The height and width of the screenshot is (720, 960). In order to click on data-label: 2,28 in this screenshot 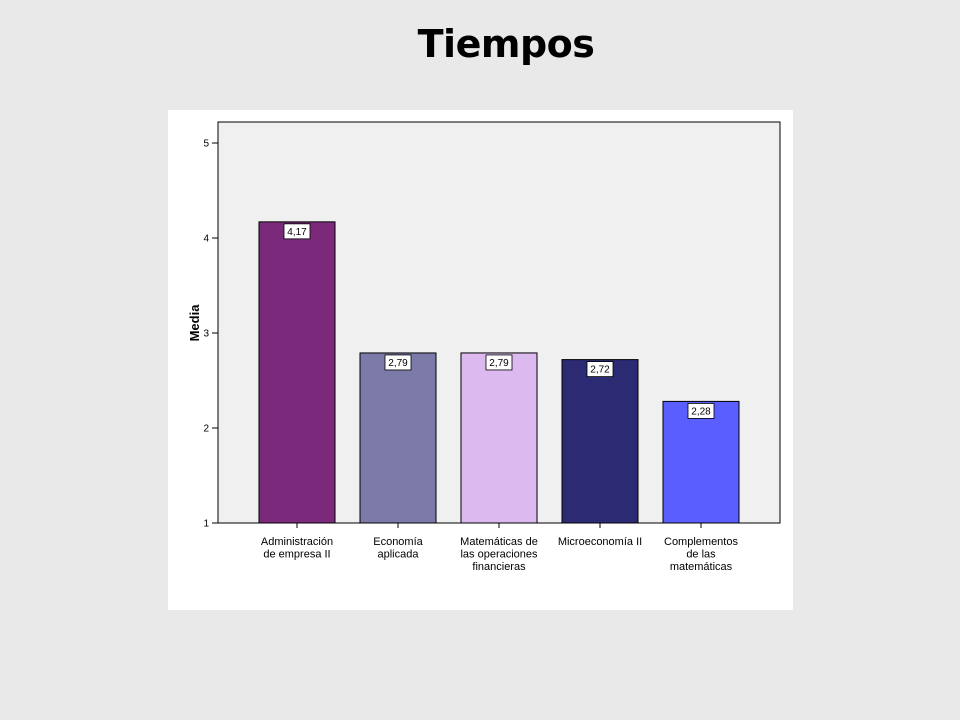, I will do `click(701, 411)`.